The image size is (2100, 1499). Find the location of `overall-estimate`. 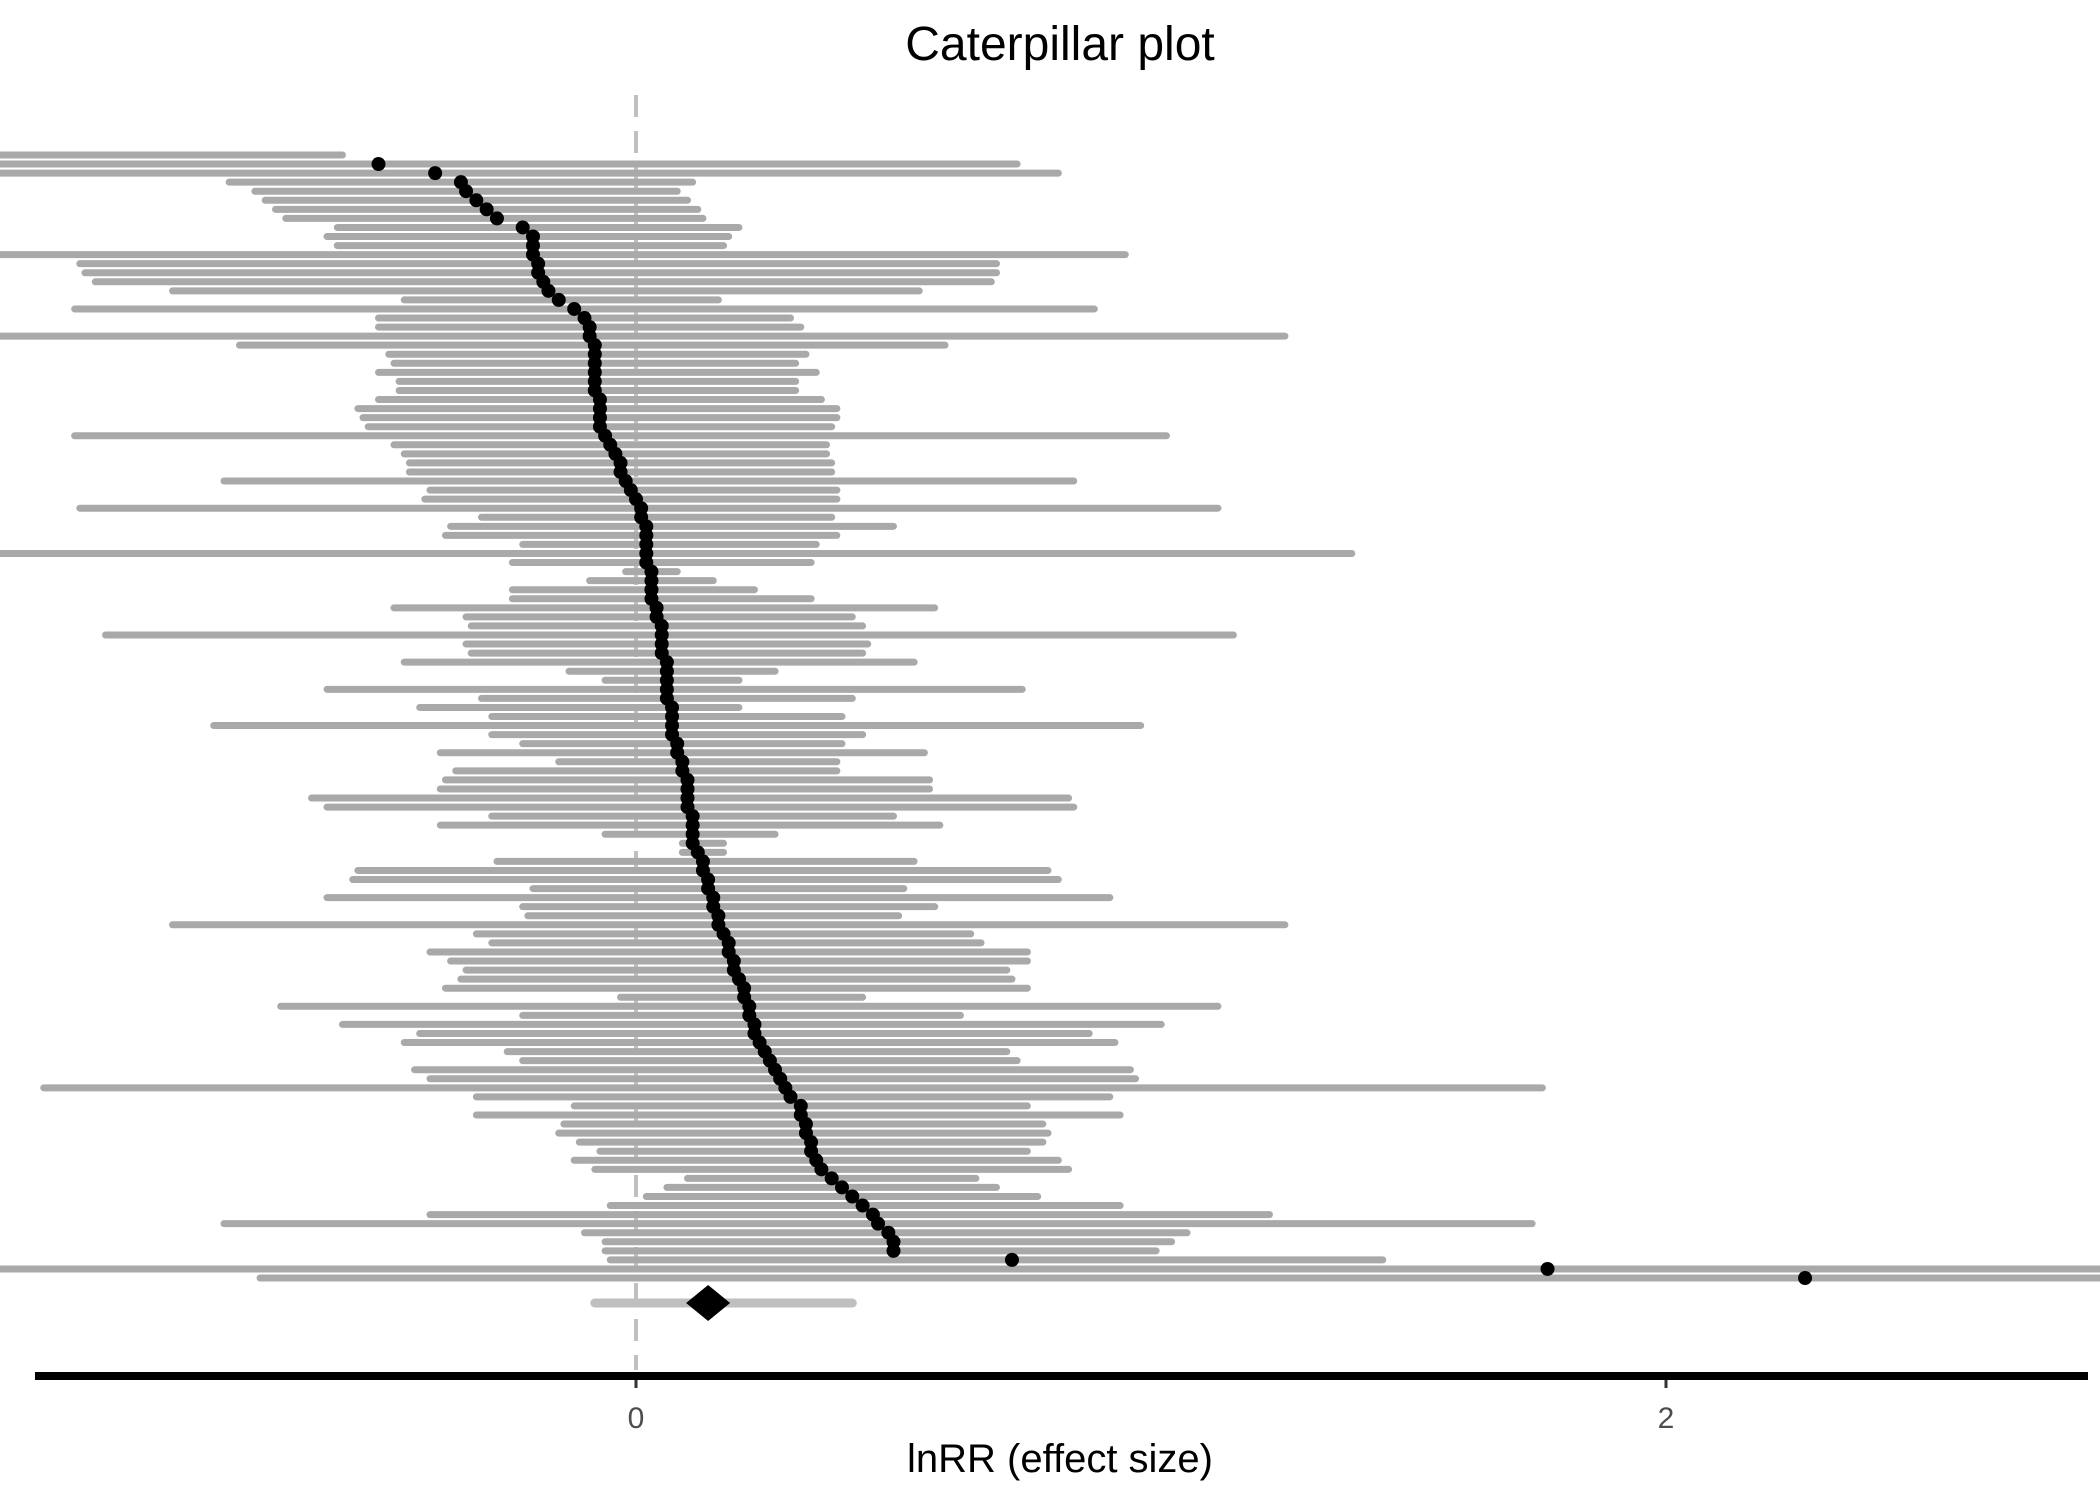

overall-estimate is located at coordinates (723, 1303).